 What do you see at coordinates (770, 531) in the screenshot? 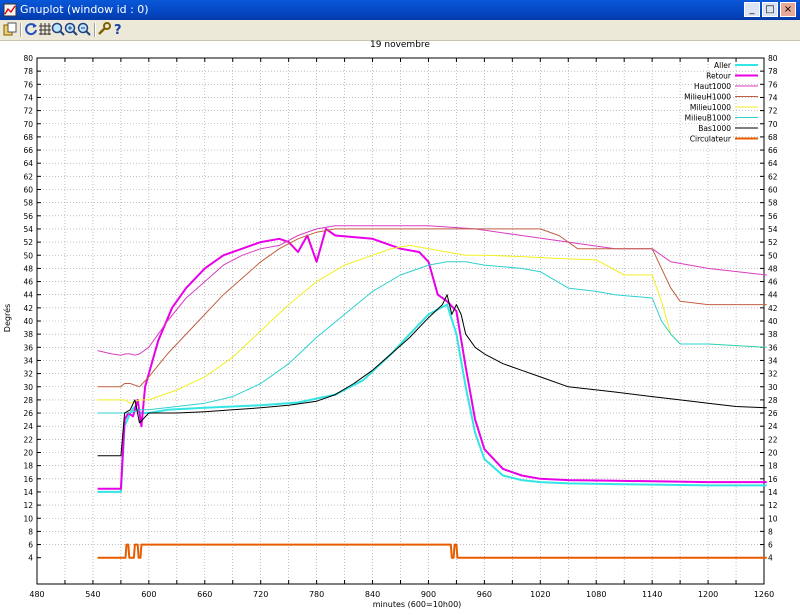
I see `y-tick-label-right: 8` at bounding box center [770, 531].